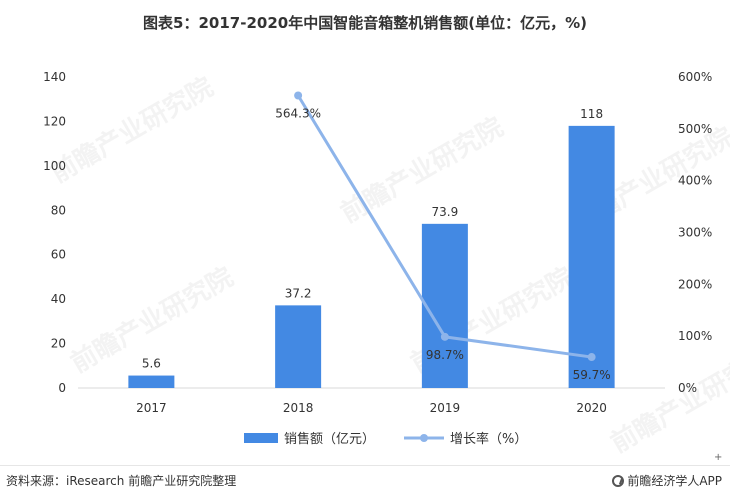  What do you see at coordinates (365, 465) in the screenshot?
I see `footer-divider` at bounding box center [365, 465].